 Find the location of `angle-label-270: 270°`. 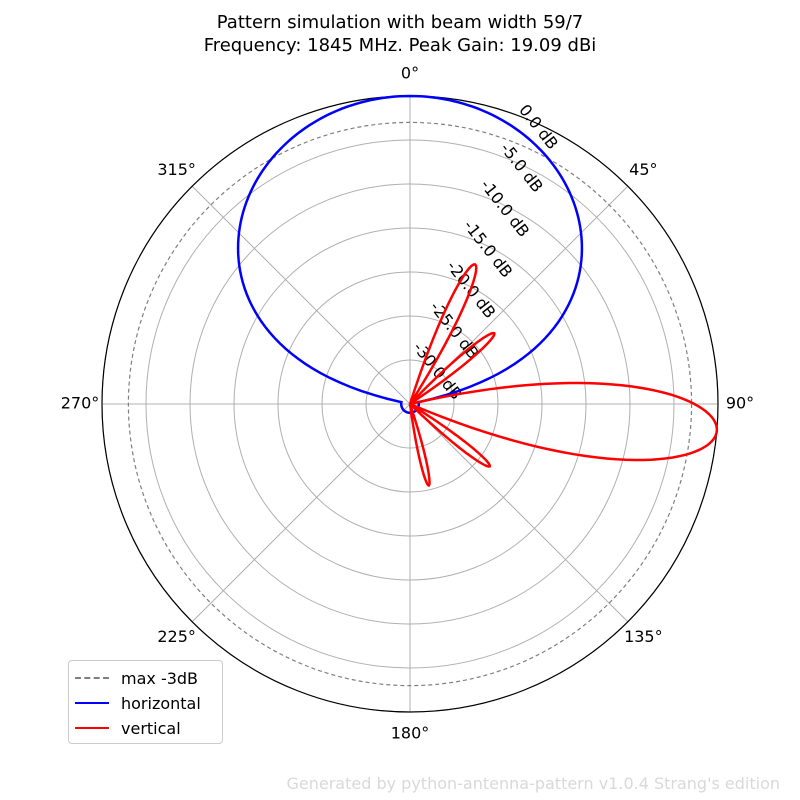

angle-label-270: 270° is located at coordinates (80, 403).